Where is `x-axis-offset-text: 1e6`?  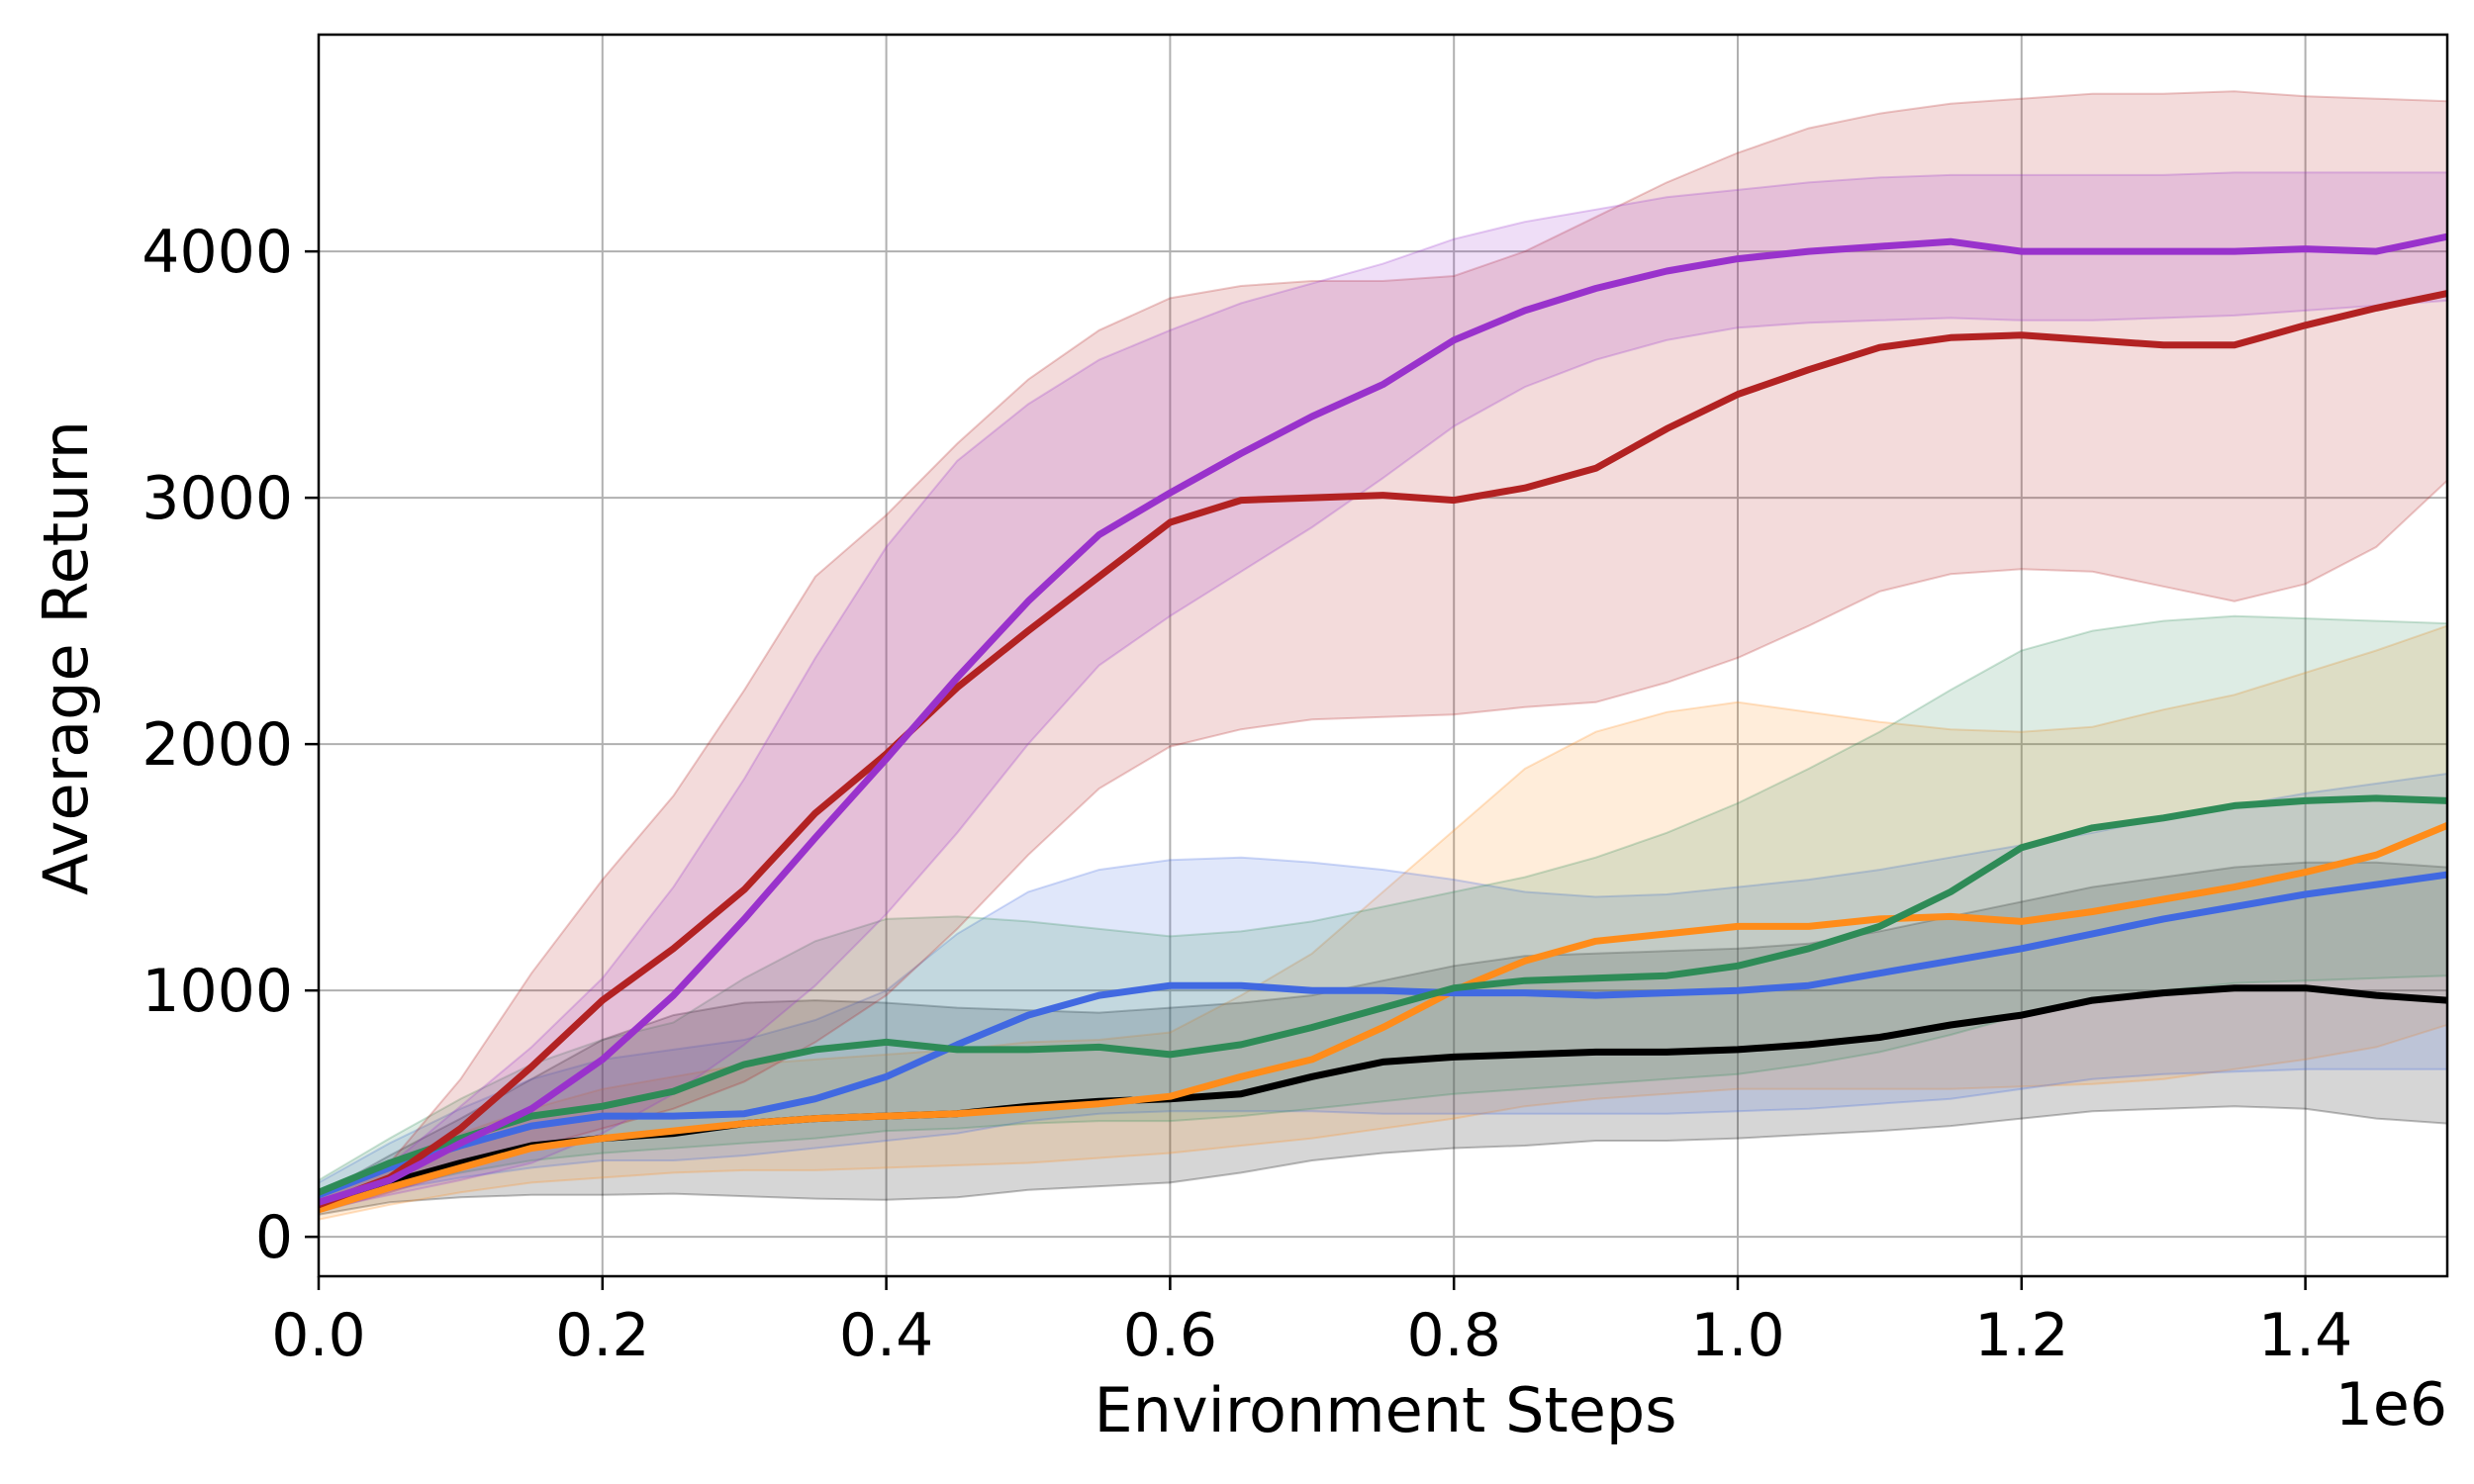 x-axis-offset-text: 1e6 is located at coordinates (2391, 1404).